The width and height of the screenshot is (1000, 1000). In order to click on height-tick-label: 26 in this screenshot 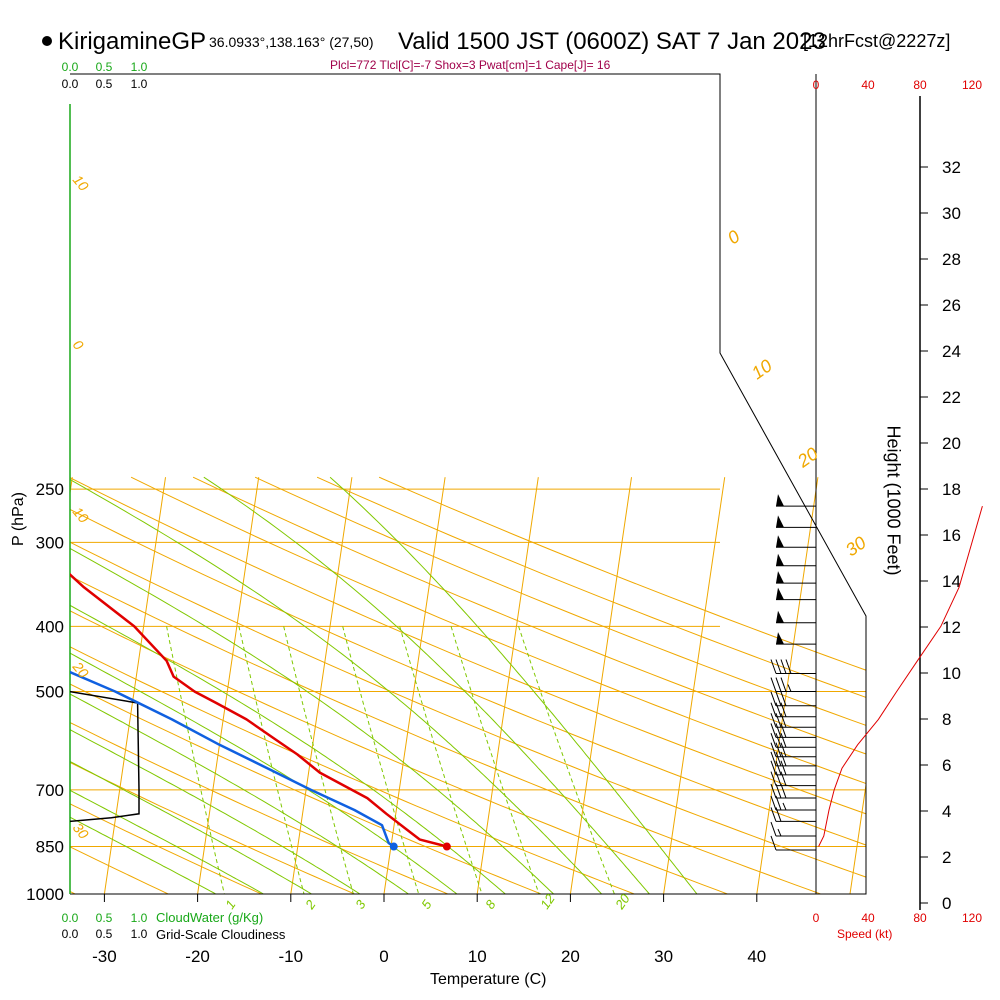, I will do `click(951, 305)`.